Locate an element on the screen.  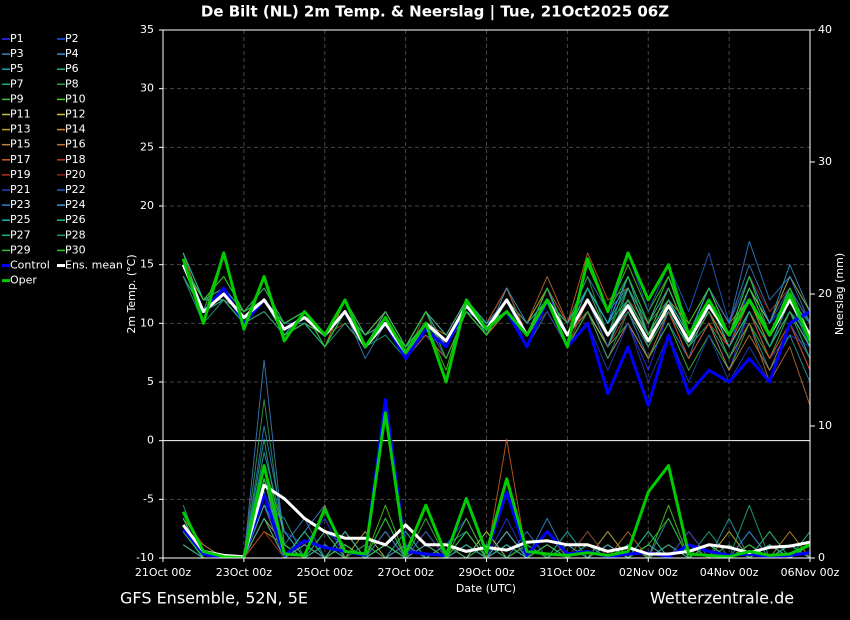
y2-tick-label: 30 is located at coordinates (825, 161).